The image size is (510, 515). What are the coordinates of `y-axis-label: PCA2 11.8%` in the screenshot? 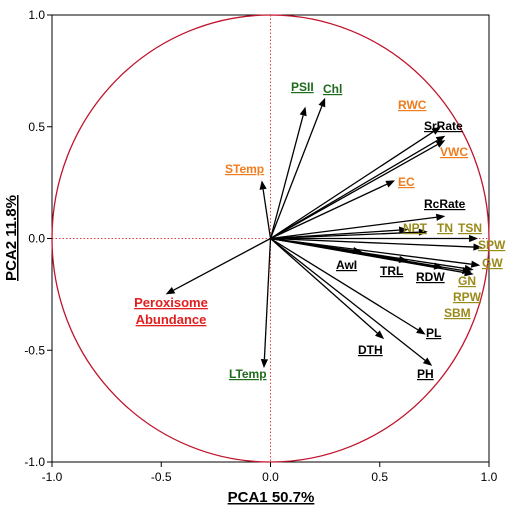 It's located at (11, 238).